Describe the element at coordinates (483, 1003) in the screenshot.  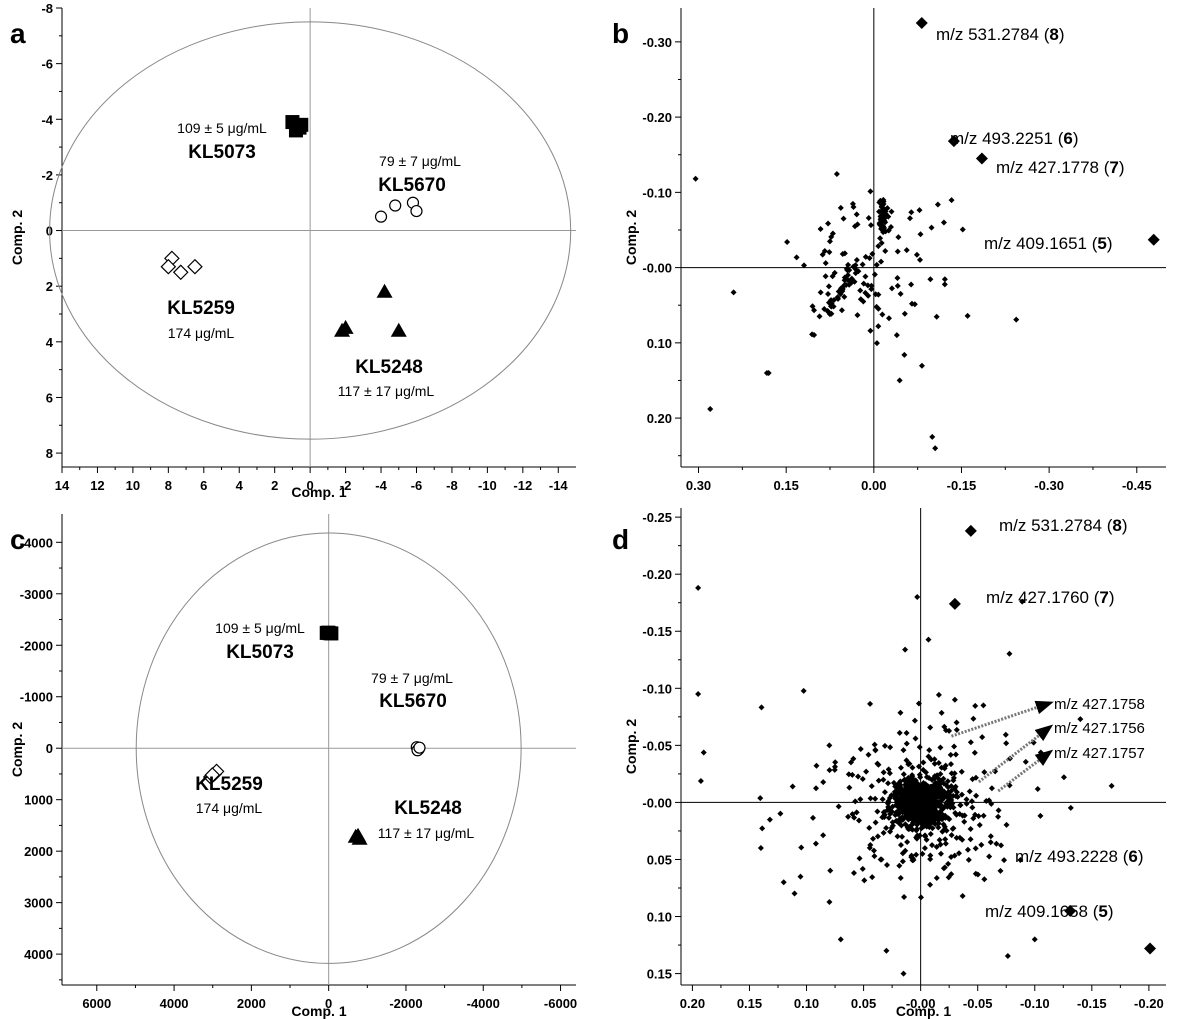
I see `x-tick-label: -4000` at that location.